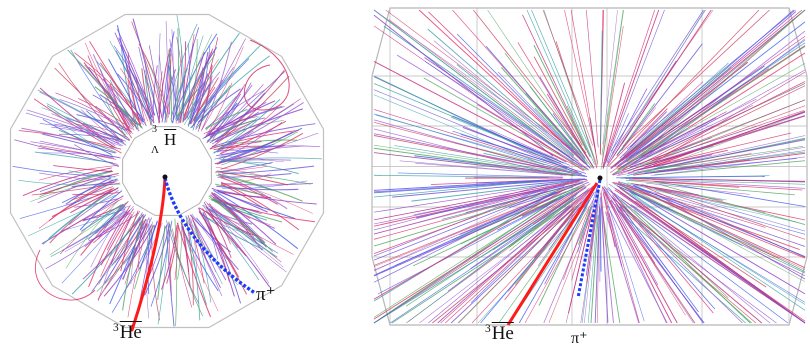 This screenshot has height=354, width=810. I want to click on decay-tracks-side-view, so click(554, 250).